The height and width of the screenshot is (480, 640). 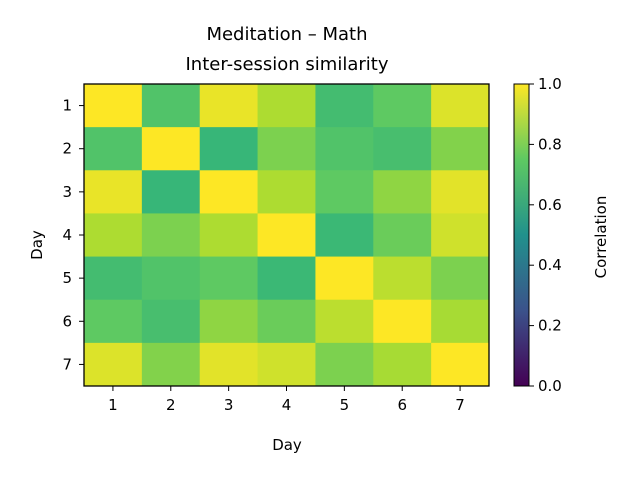 I want to click on y-tick-label: 7, so click(x=67, y=364).